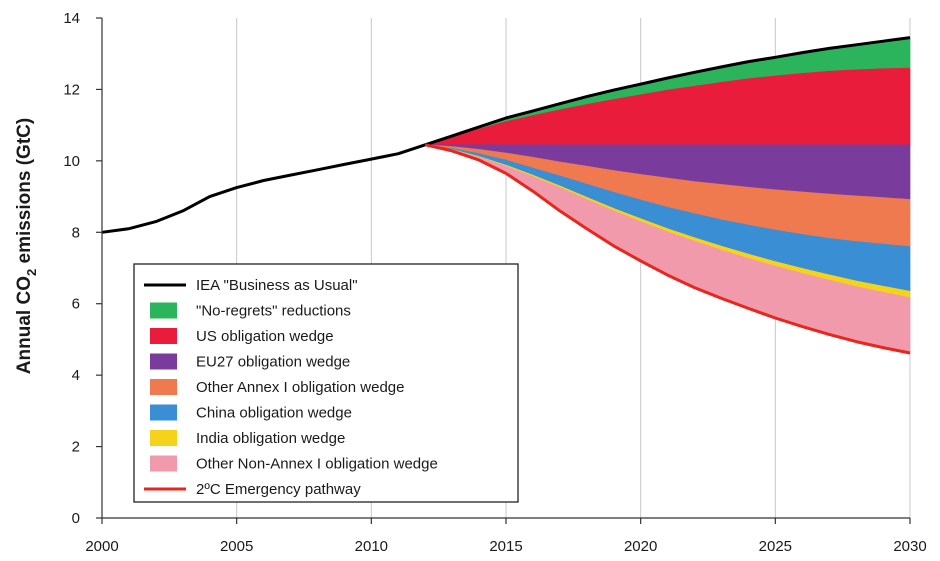 Image resolution: width=940 pixels, height=561 pixels. Describe the element at coordinates (274, 413) in the screenshot. I see `legend-label-china-obligation-wedge: China obligation wedge` at that location.